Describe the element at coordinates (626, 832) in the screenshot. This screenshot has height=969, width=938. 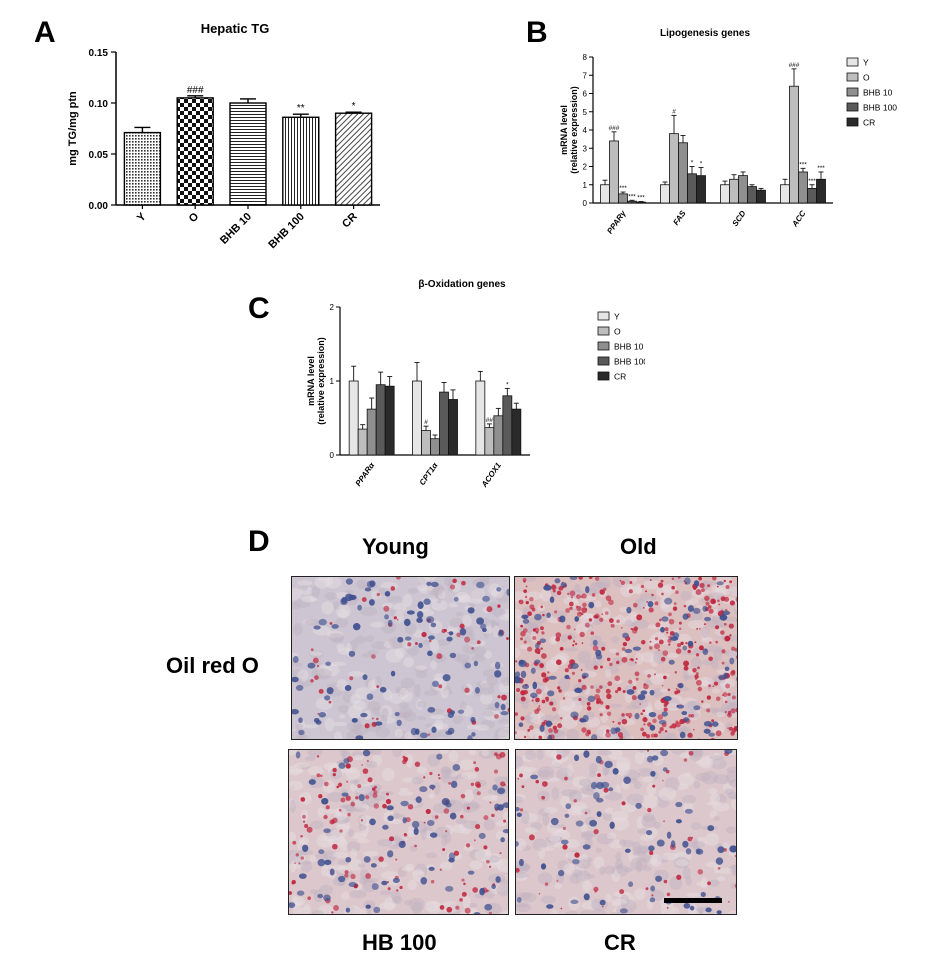
I see `histology-image-cr` at that location.